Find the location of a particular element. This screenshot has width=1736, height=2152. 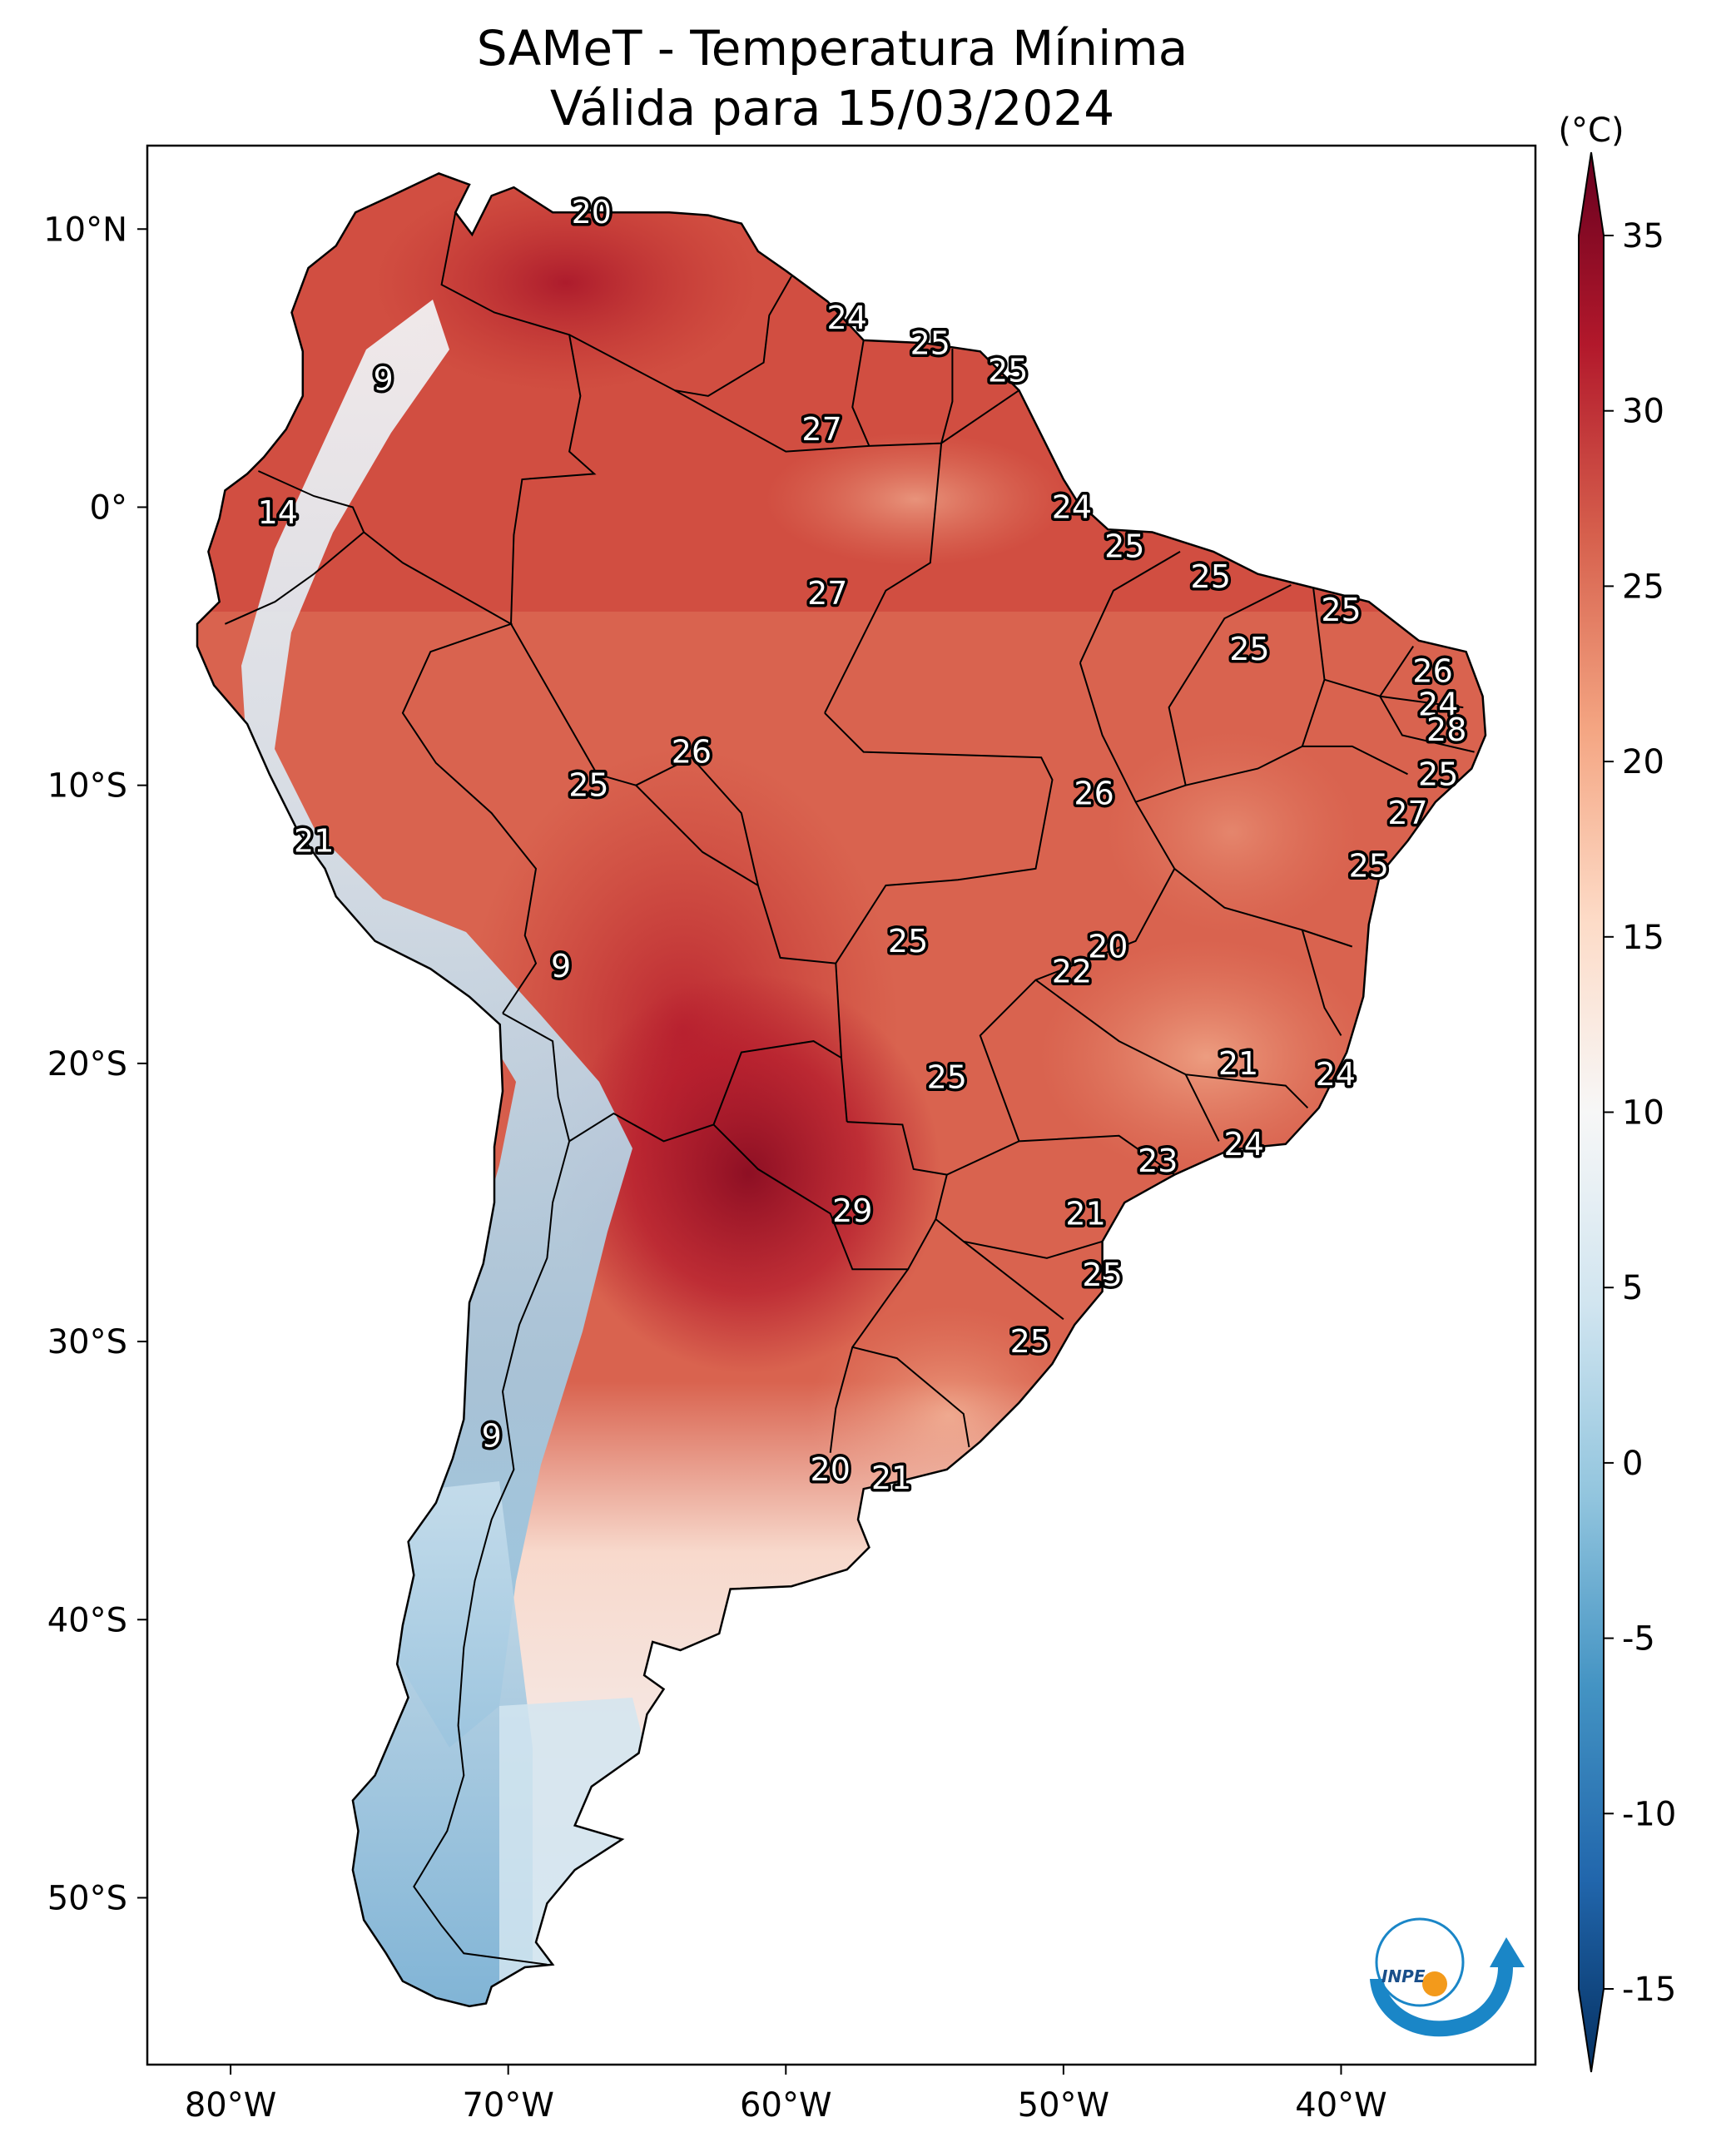

colorbar-tick-label: 20 is located at coordinates (1643, 762).